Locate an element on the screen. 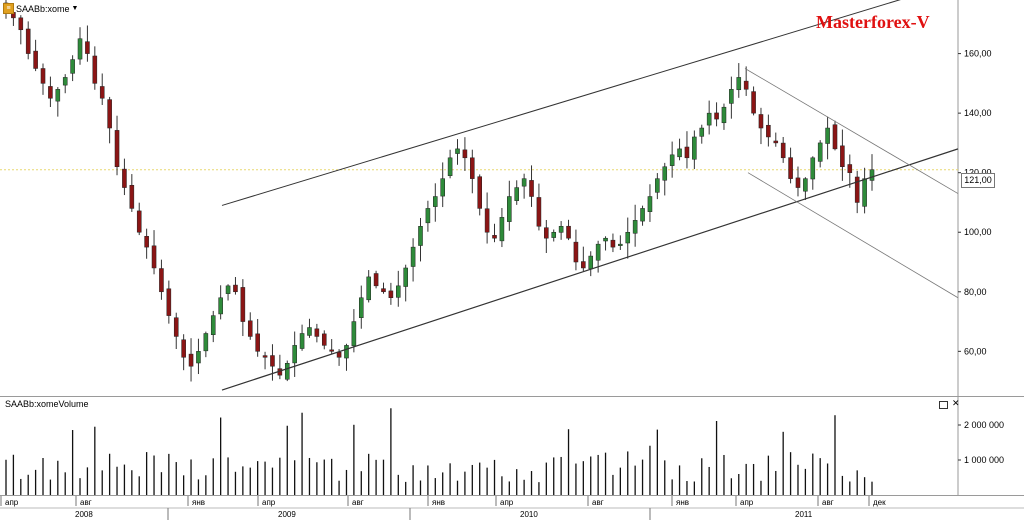 Image resolution: width=1024 pixels, height=520 pixels. descending-channel-lower is located at coordinates (853, 235).